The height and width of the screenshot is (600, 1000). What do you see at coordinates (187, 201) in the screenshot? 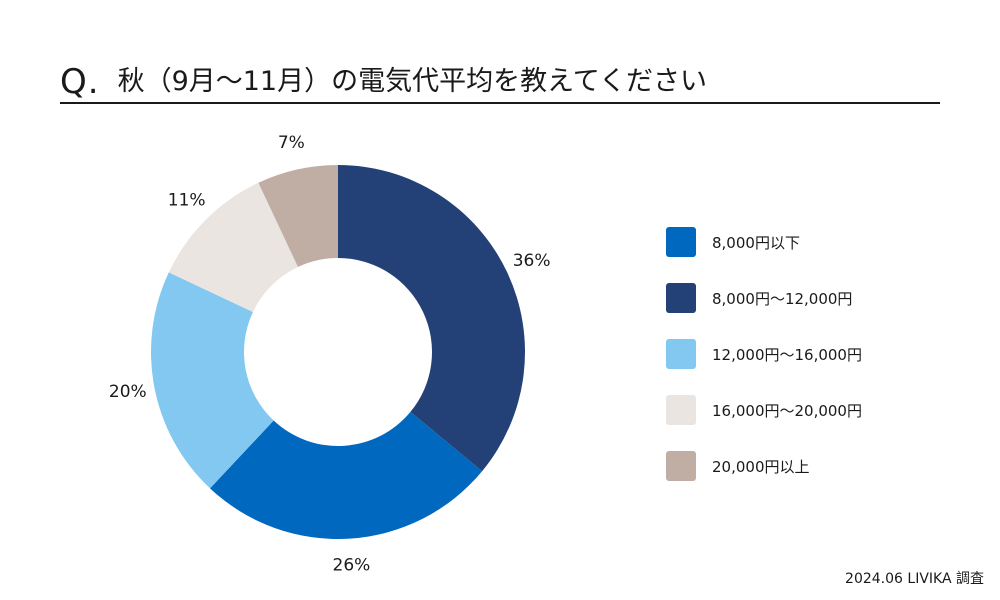
I see `slice-percent-label: 11%` at bounding box center [187, 201].